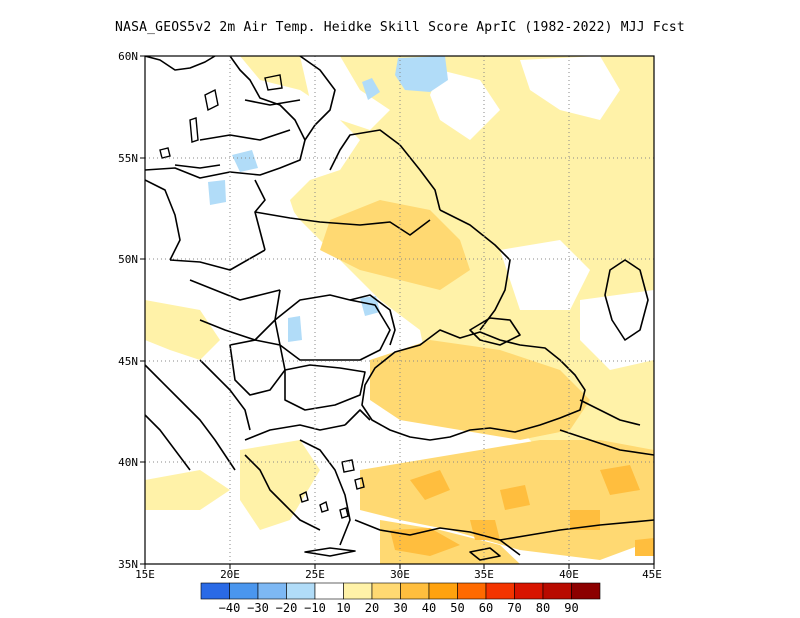 This screenshot has height=618, width=800. I want to click on colorbar-label-5: 20, so click(372, 608).